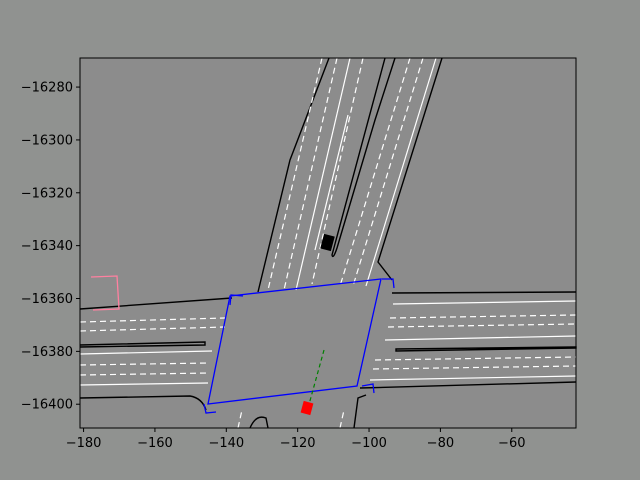 The height and width of the screenshot is (480, 640). I want to click on x-tick-label: −100, so click(369, 443).